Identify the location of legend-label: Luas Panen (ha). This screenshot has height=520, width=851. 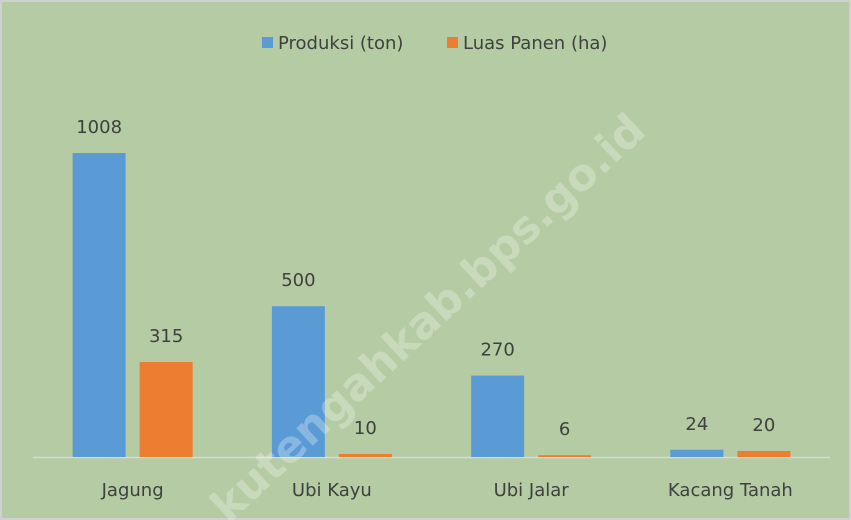
(535, 43).